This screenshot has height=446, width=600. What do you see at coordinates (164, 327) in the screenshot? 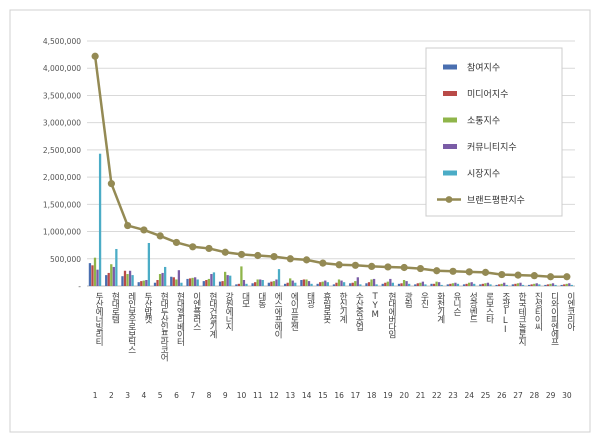
I see `x-tick-label: 현대두산인프라코어` at bounding box center [164, 327].